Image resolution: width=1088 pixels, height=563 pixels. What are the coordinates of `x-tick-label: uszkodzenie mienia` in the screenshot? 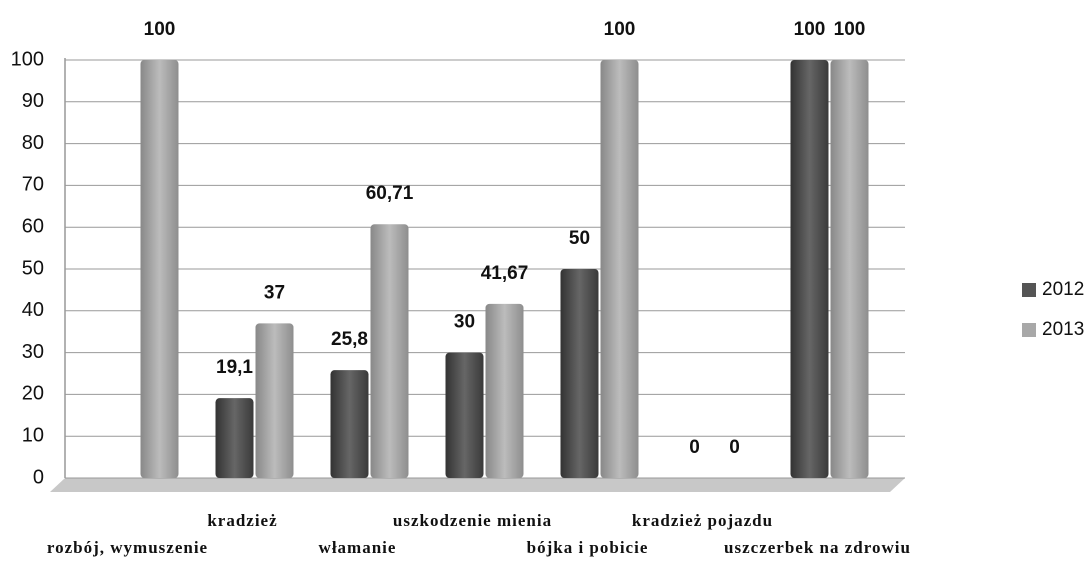 It's located at (472, 520).